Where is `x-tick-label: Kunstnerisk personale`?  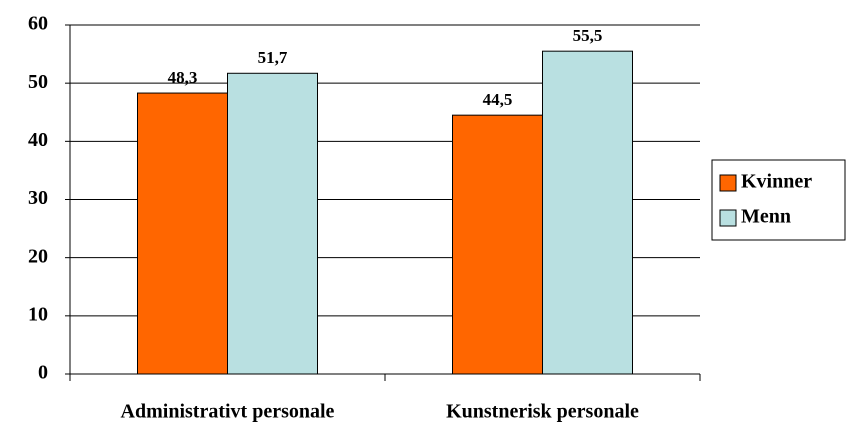
x-tick-label: Kunstnerisk personale is located at coordinates (542, 412).